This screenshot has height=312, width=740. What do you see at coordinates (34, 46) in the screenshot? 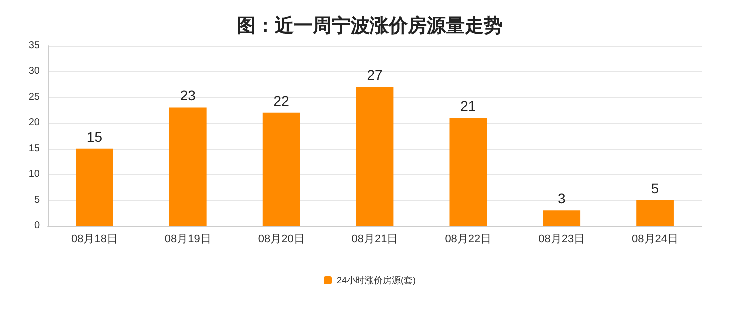
I see `y-tick-label: 35` at bounding box center [34, 46].